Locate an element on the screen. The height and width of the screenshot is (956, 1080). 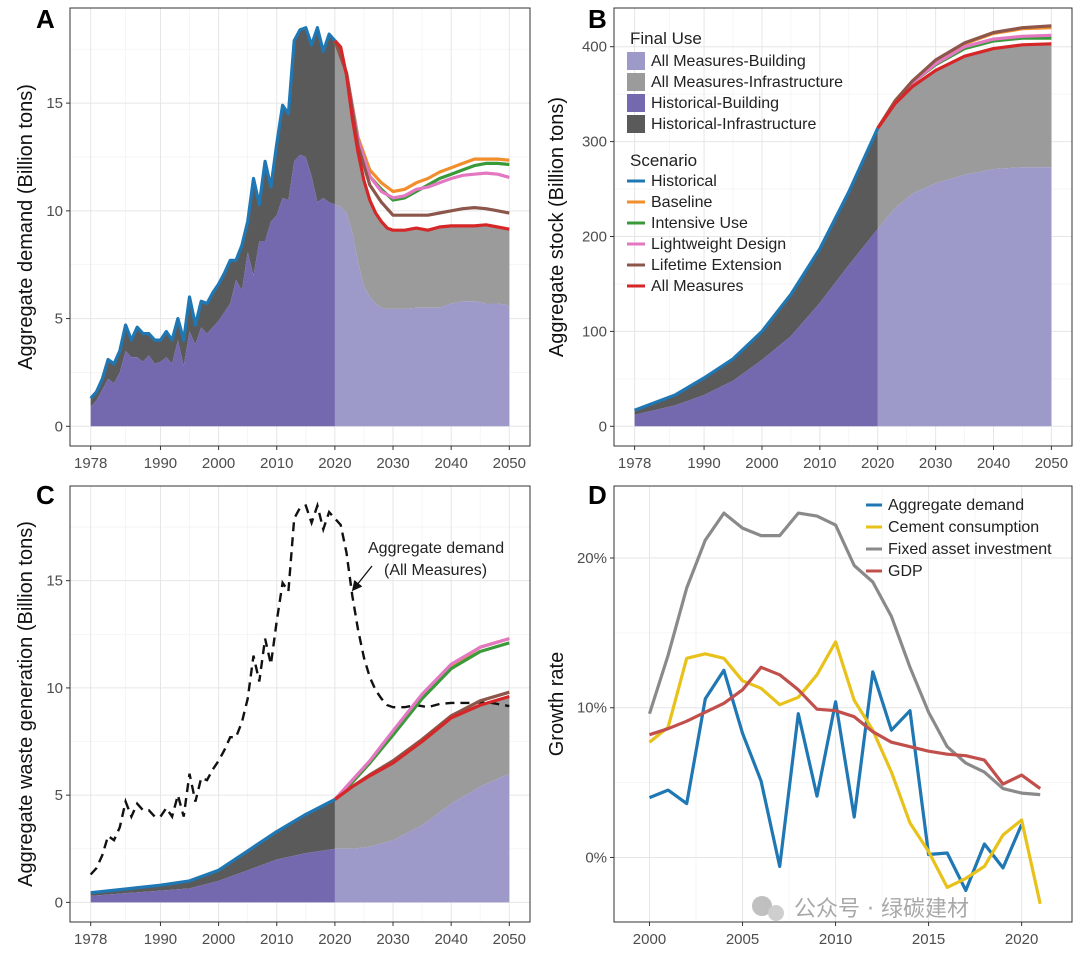
series-line-fixed-asset-investment is located at coordinates (844, 654).